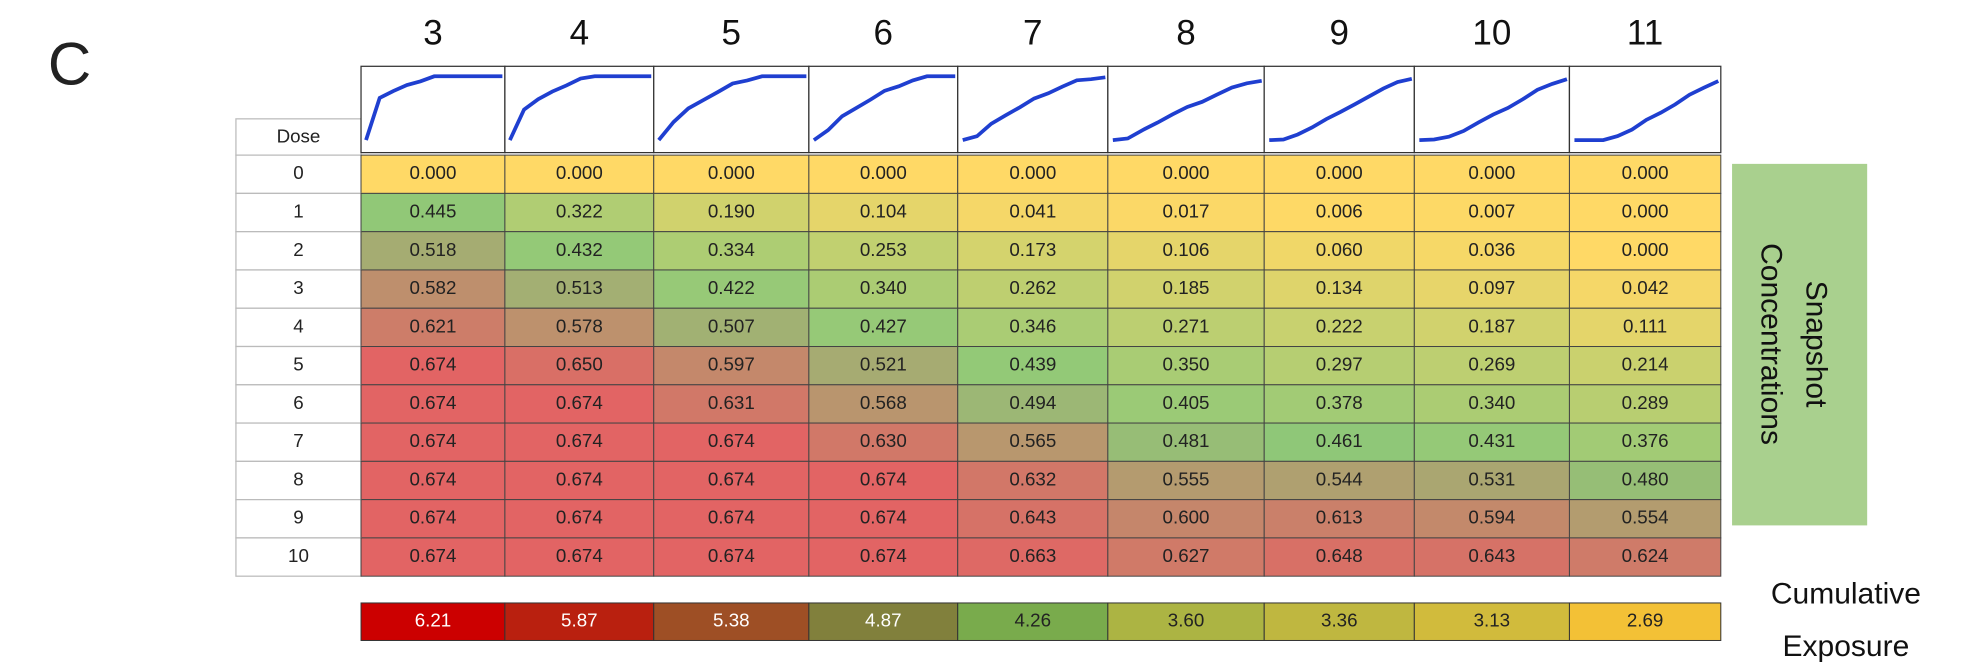 This screenshot has width=1963, height=663. I want to click on dose-label: 8, so click(298, 478).